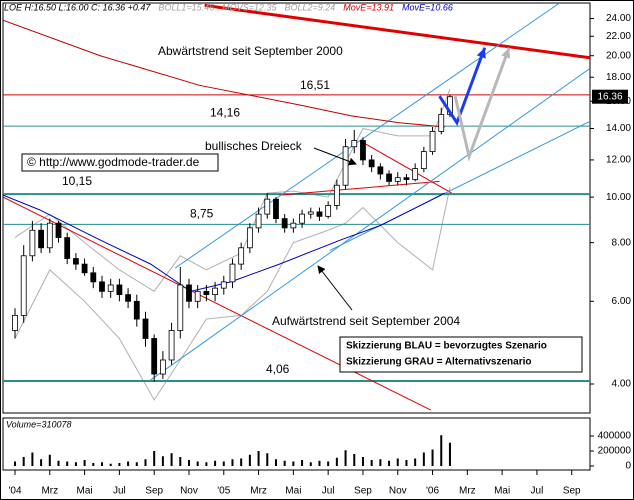  Describe the element at coordinates (628, 466) in the screenshot. I see `volume-tick-label: 0` at that location.